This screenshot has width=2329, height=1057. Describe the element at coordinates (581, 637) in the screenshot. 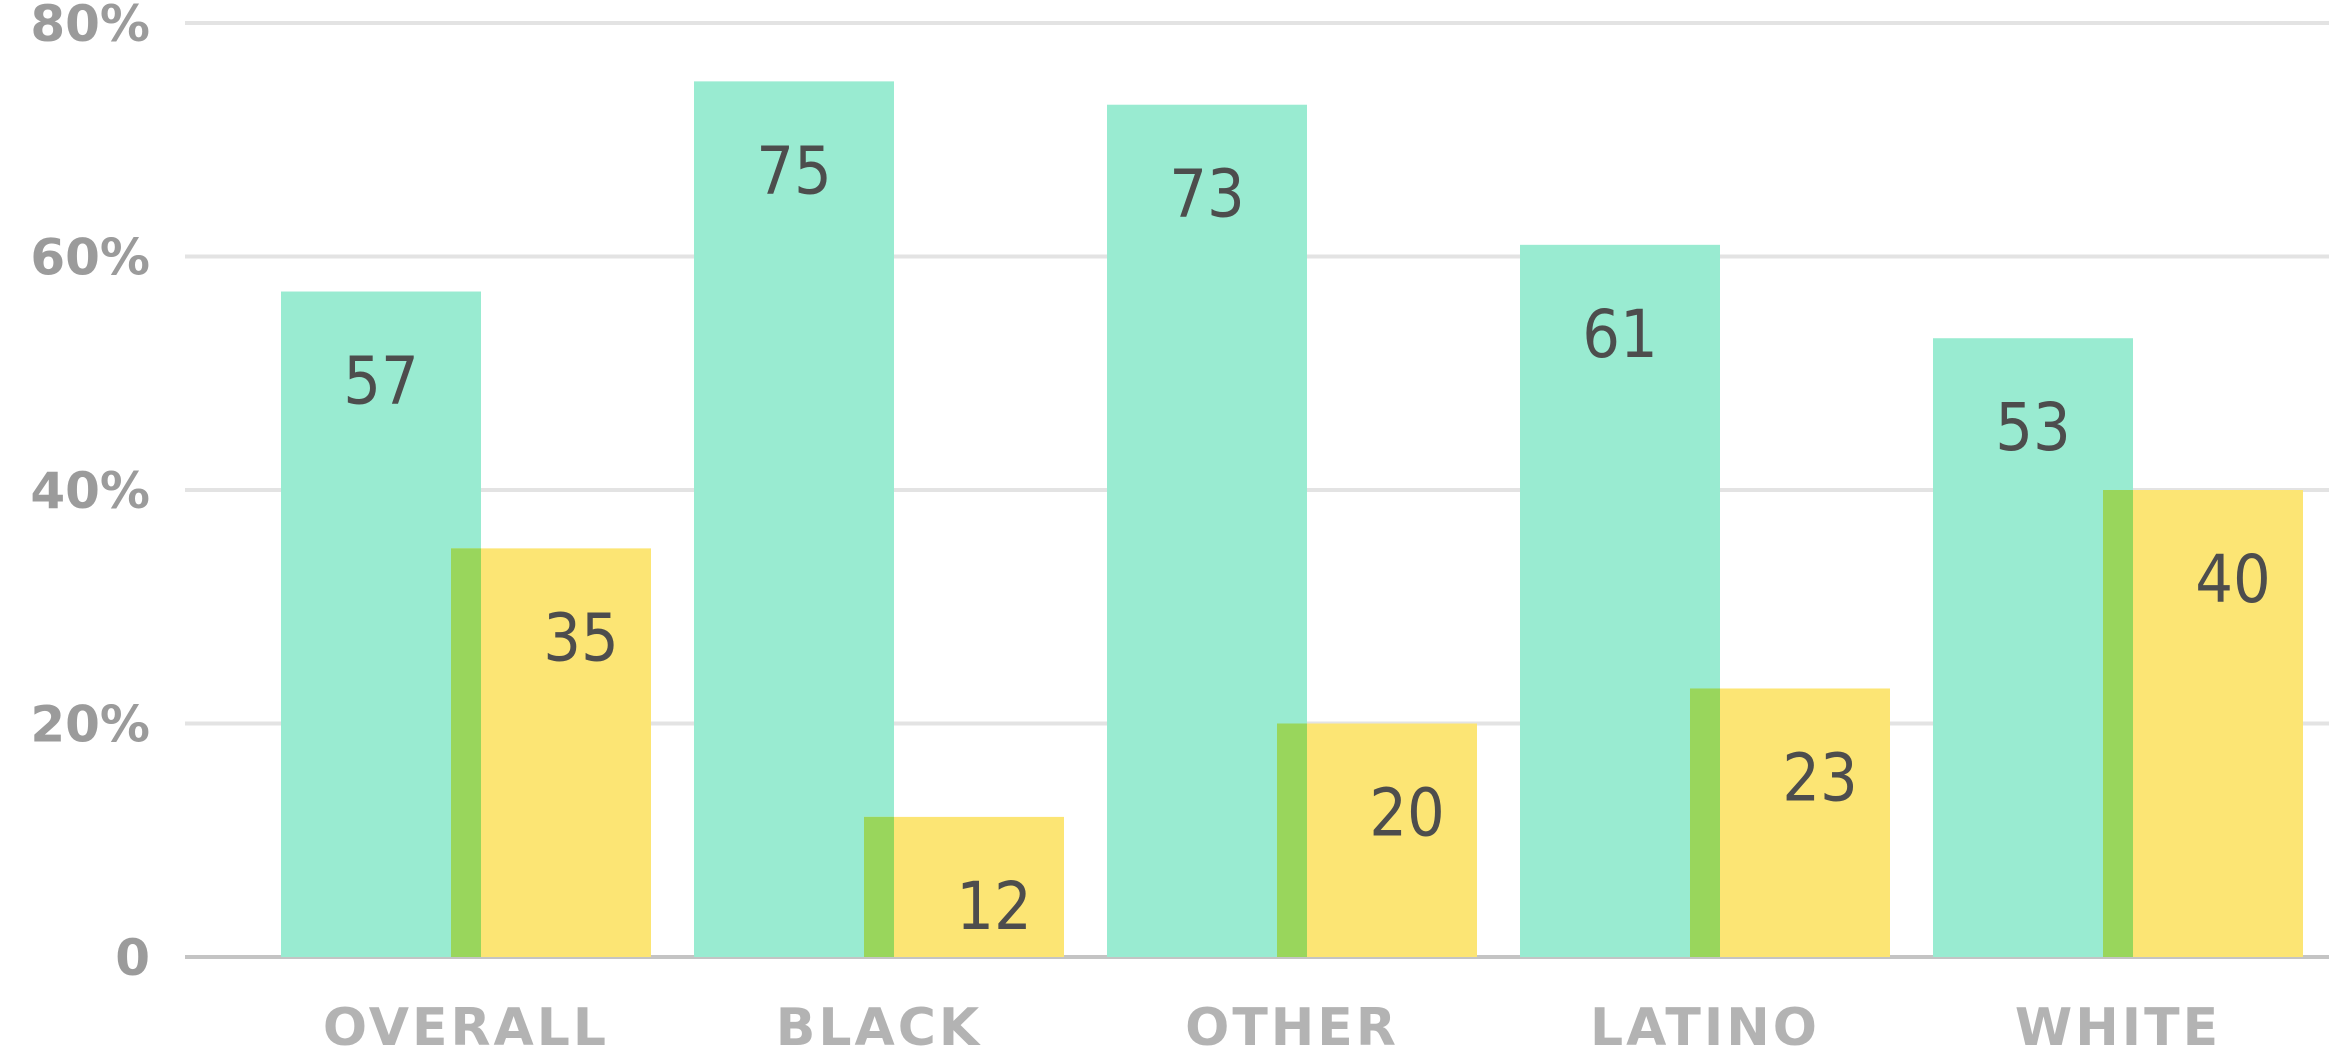

I see `data-label-series-2: 35` at that location.